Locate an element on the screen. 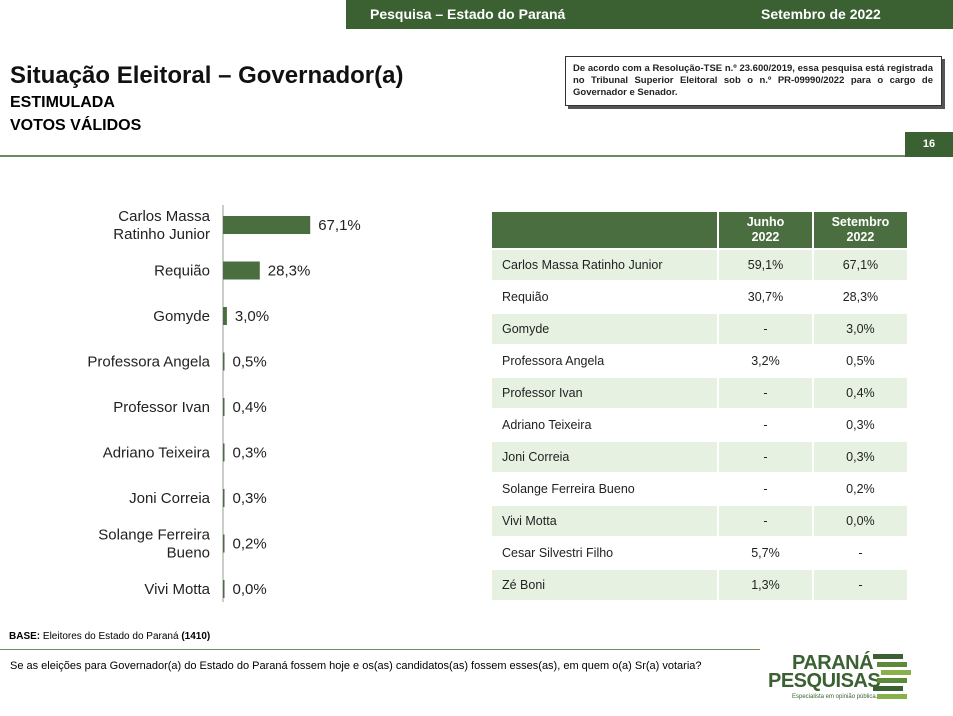 The width and height of the screenshot is (953, 716). candidate-name-cell: Solange Ferreira Bueno is located at coordinates (605, 488).